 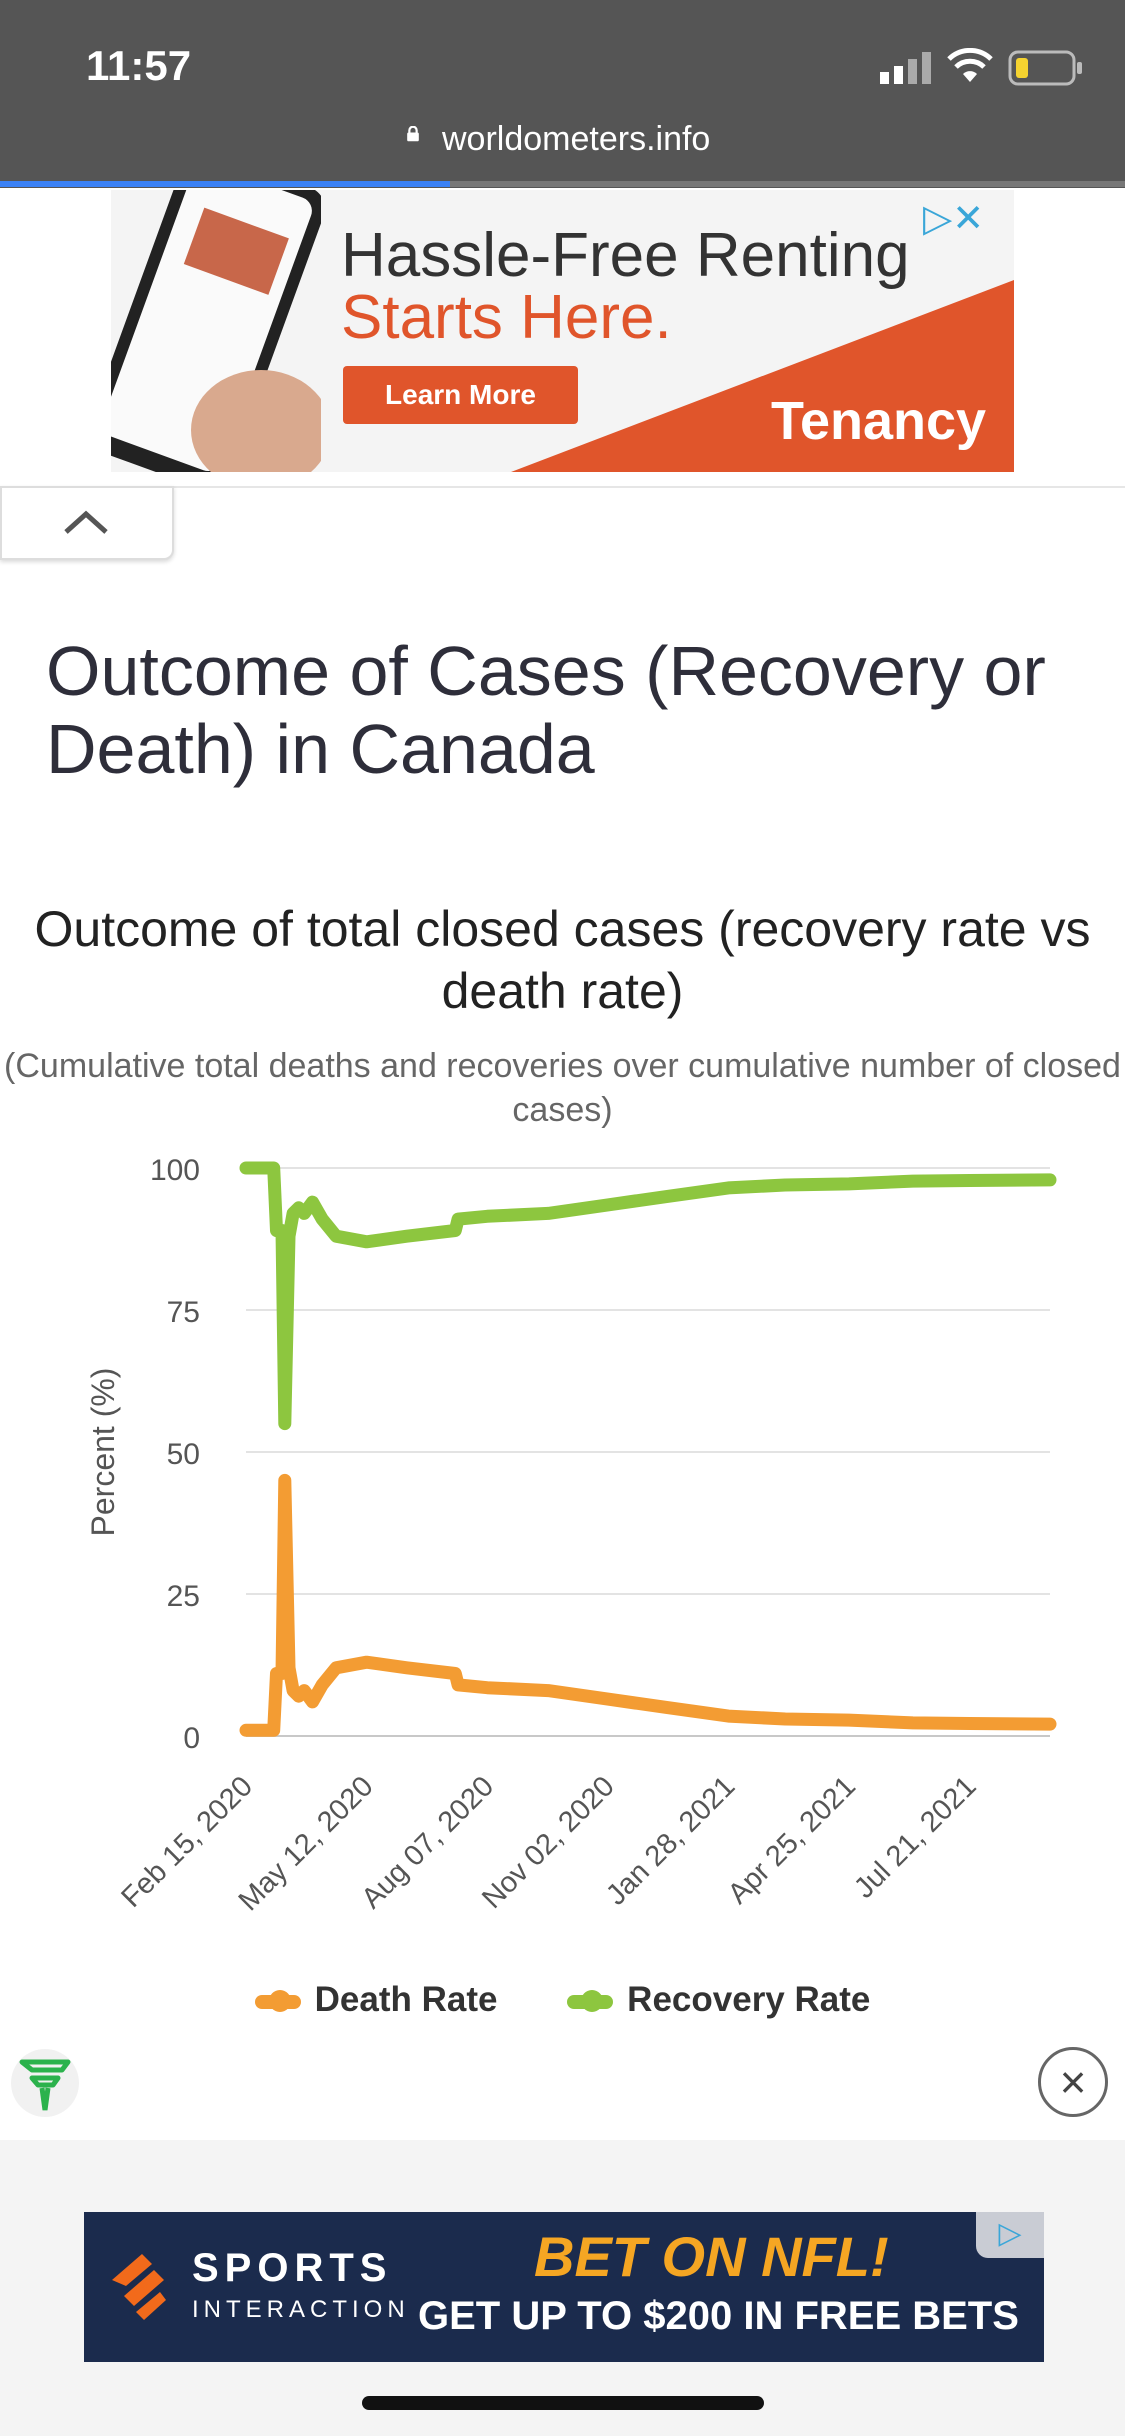 I want to click on battery-icon, so click(x=1045, y=68).